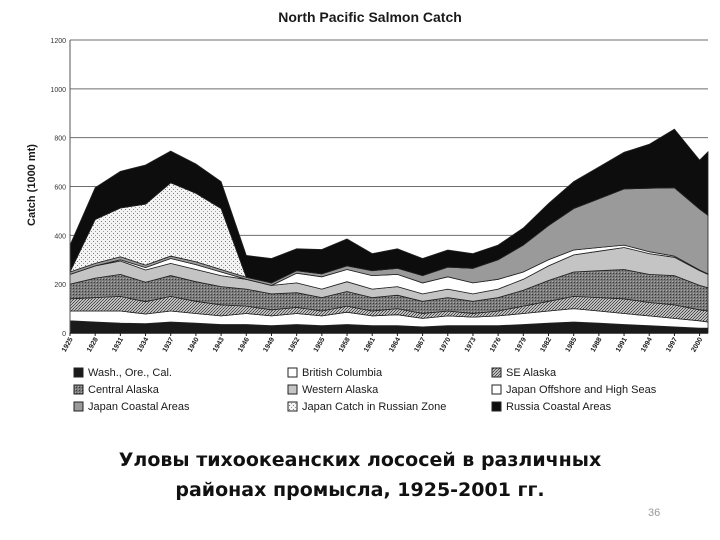  Describe the element at coordinates (496, 406) in the screenshot. I see `legend-swatch-russia-coastal-areas` at that location.